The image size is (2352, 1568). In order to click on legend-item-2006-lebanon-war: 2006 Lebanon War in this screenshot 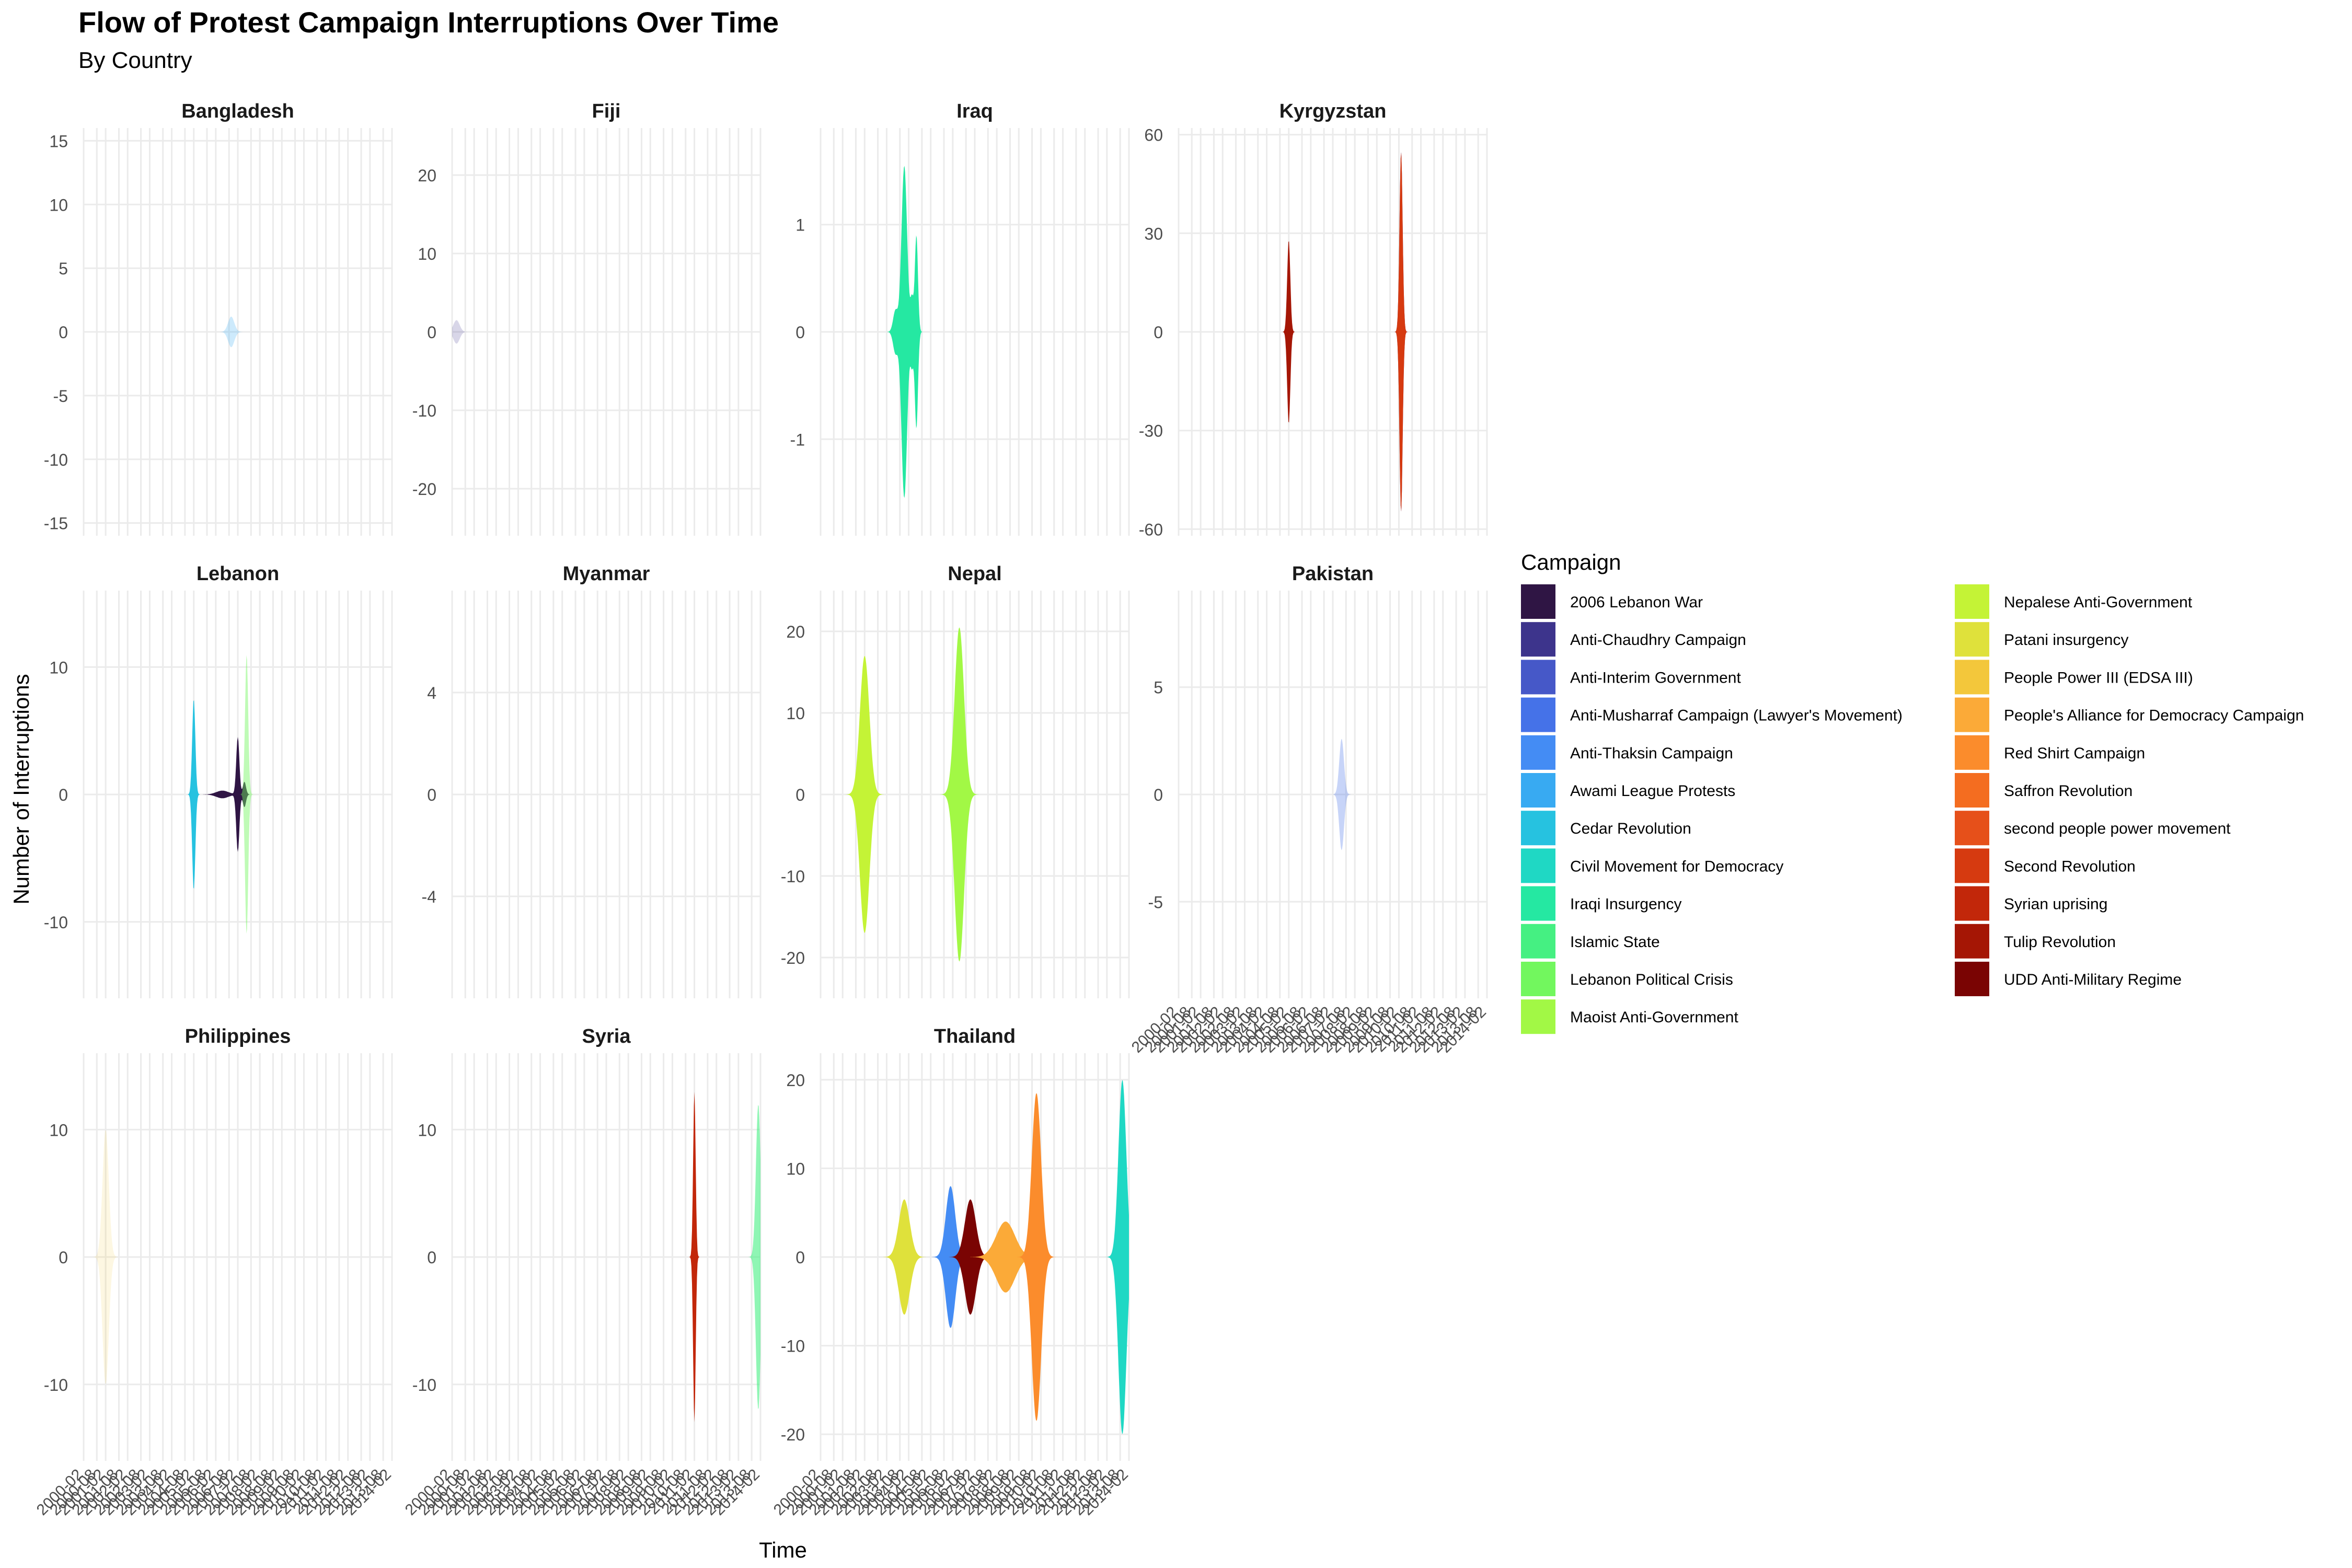, I will do `click(1612, 601)`.